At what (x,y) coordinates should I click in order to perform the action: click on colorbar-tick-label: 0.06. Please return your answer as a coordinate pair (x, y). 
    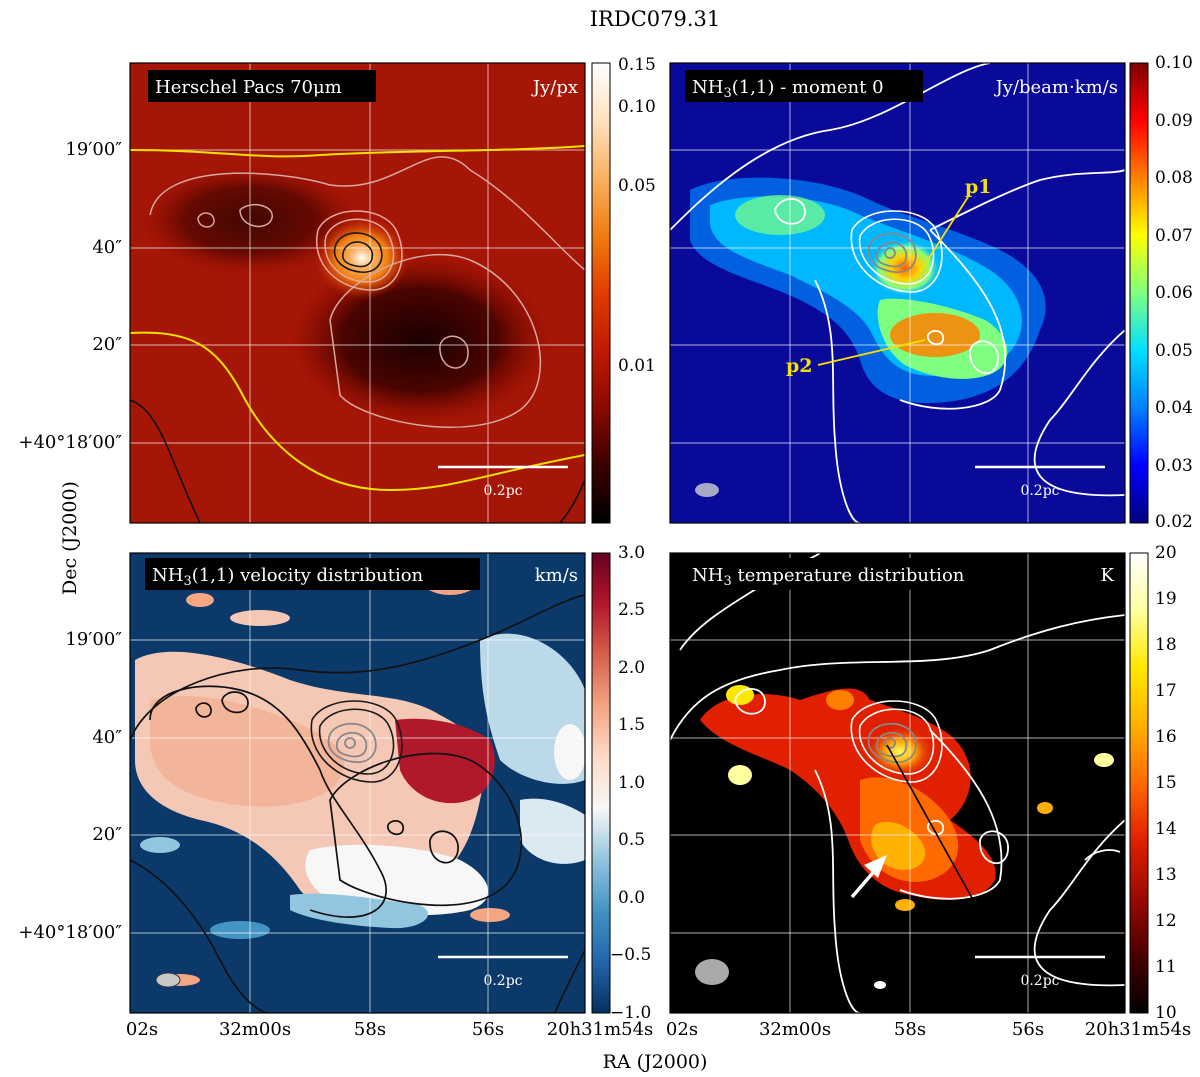
    Looking at the image, I should click on (1174, 293).